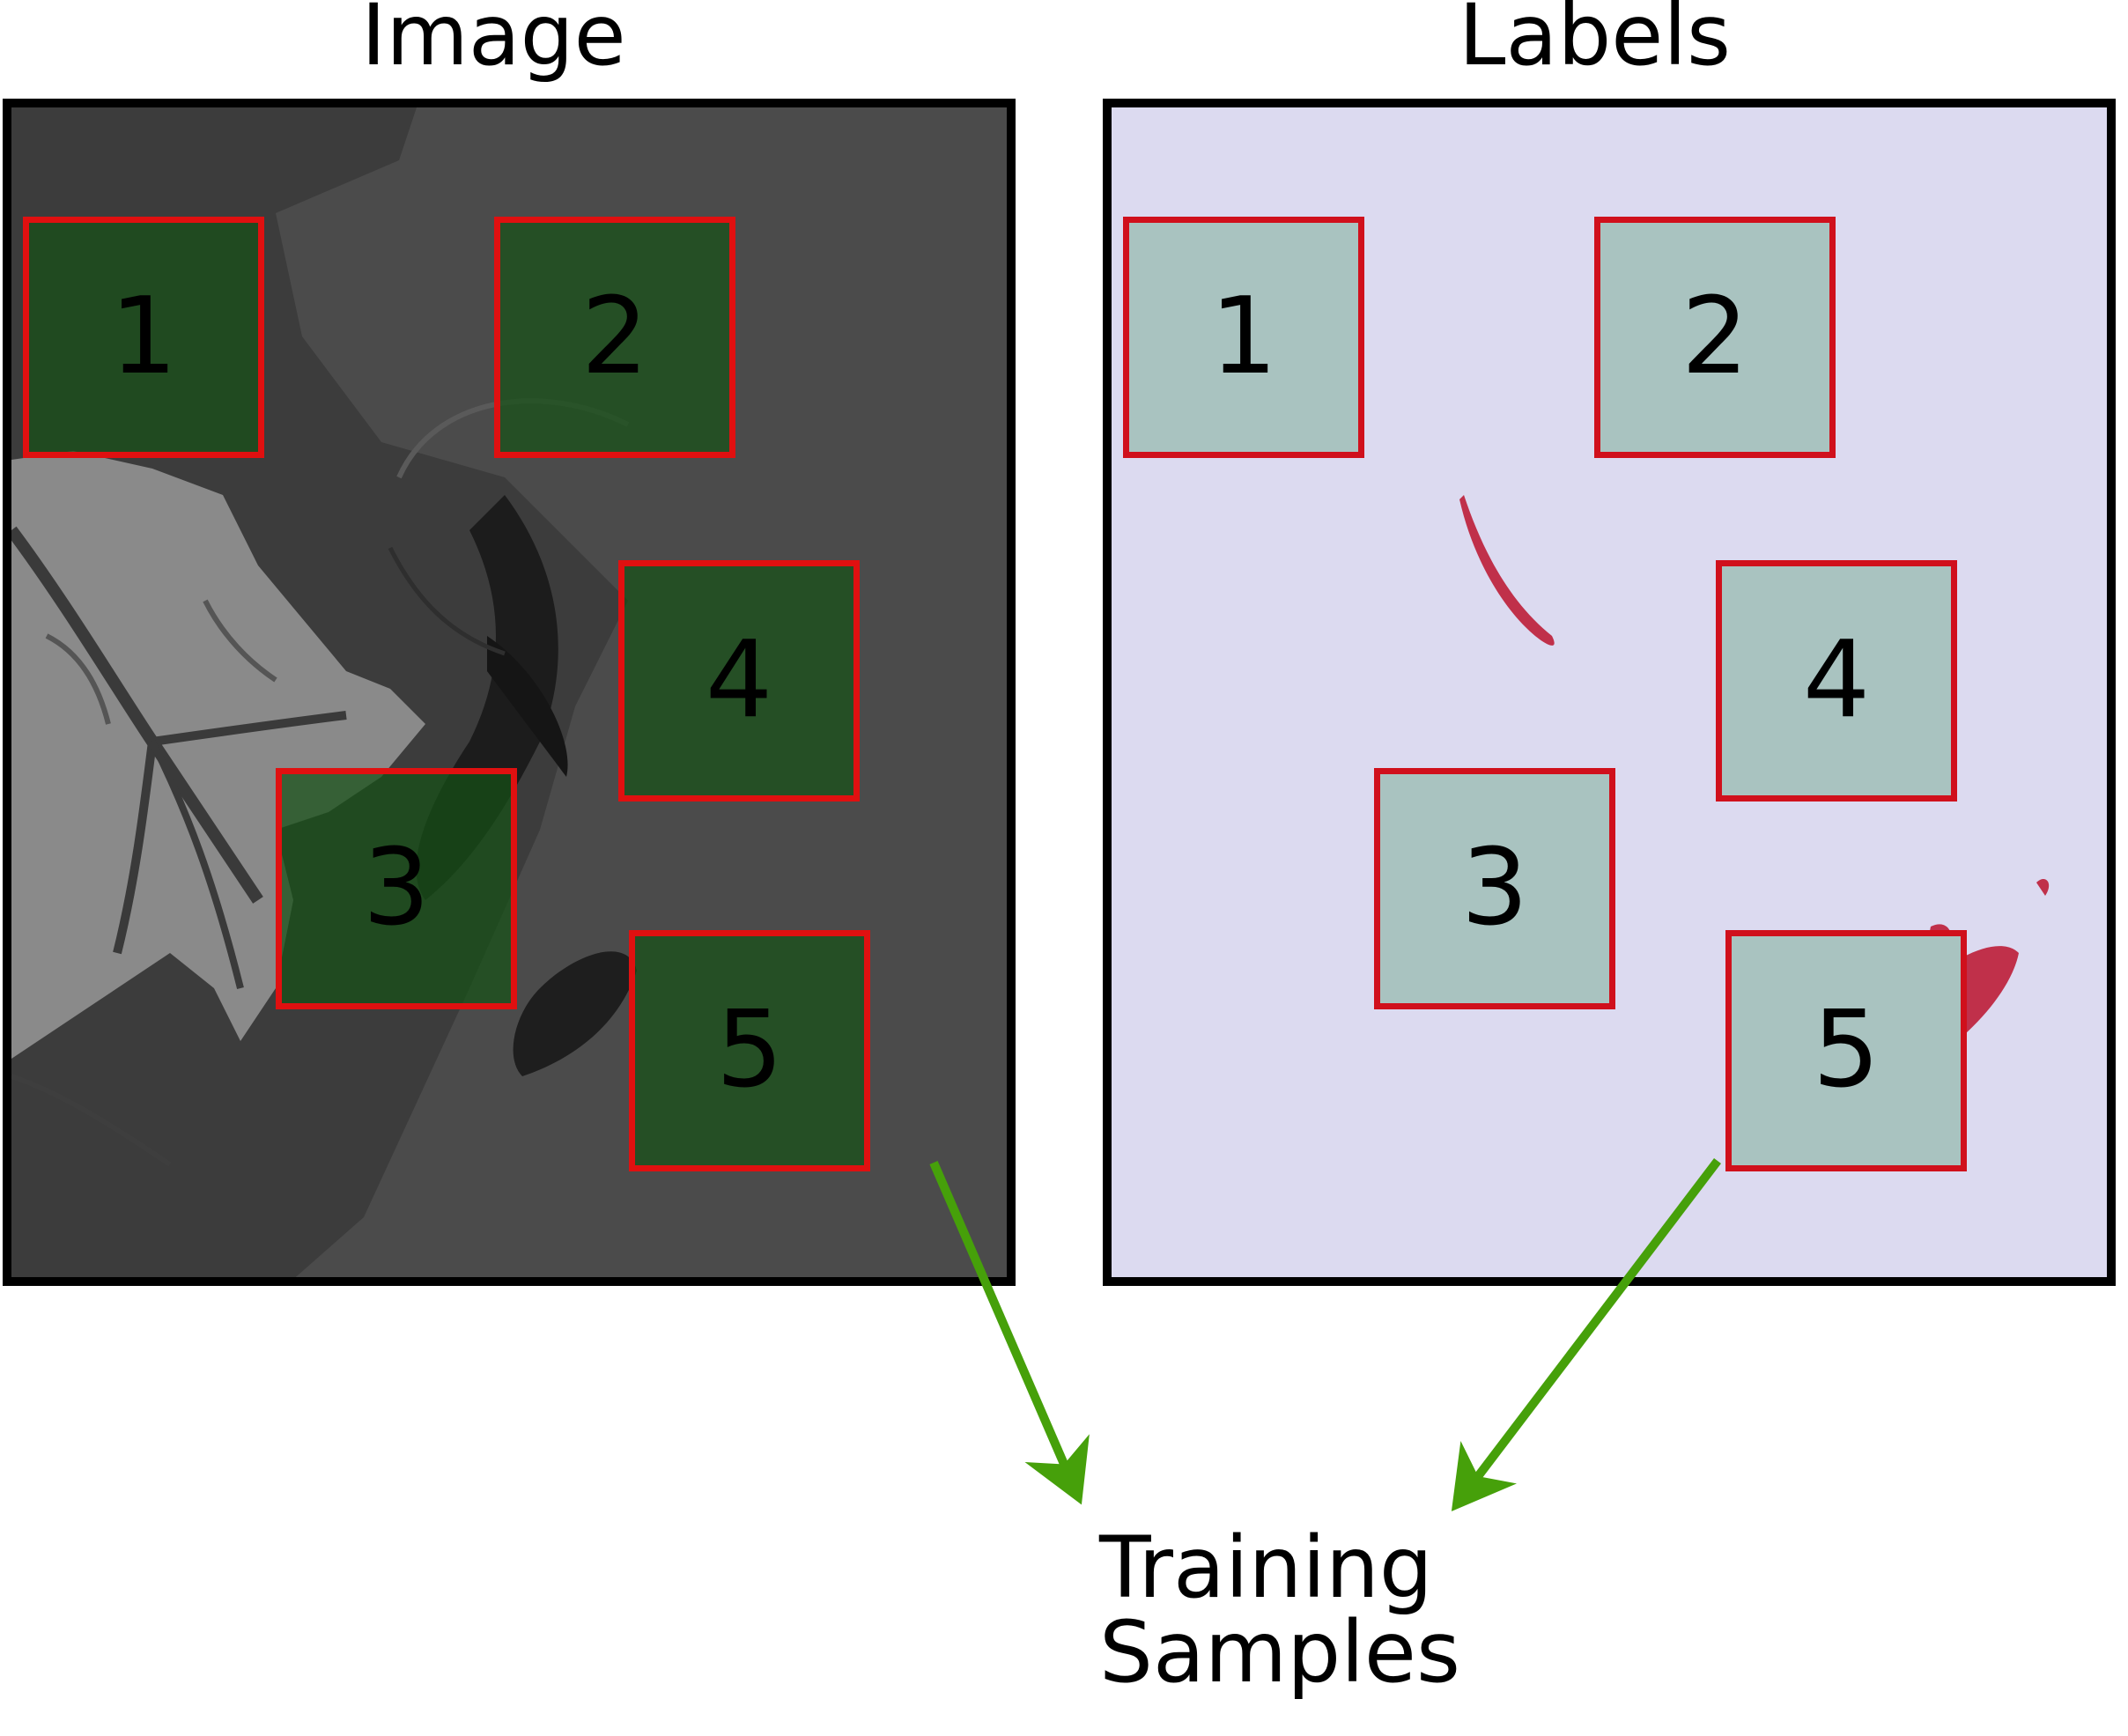 This screenshot has width=2128, height=1736. I want to click on image-box-number-5: 5, so click(750, 1050).